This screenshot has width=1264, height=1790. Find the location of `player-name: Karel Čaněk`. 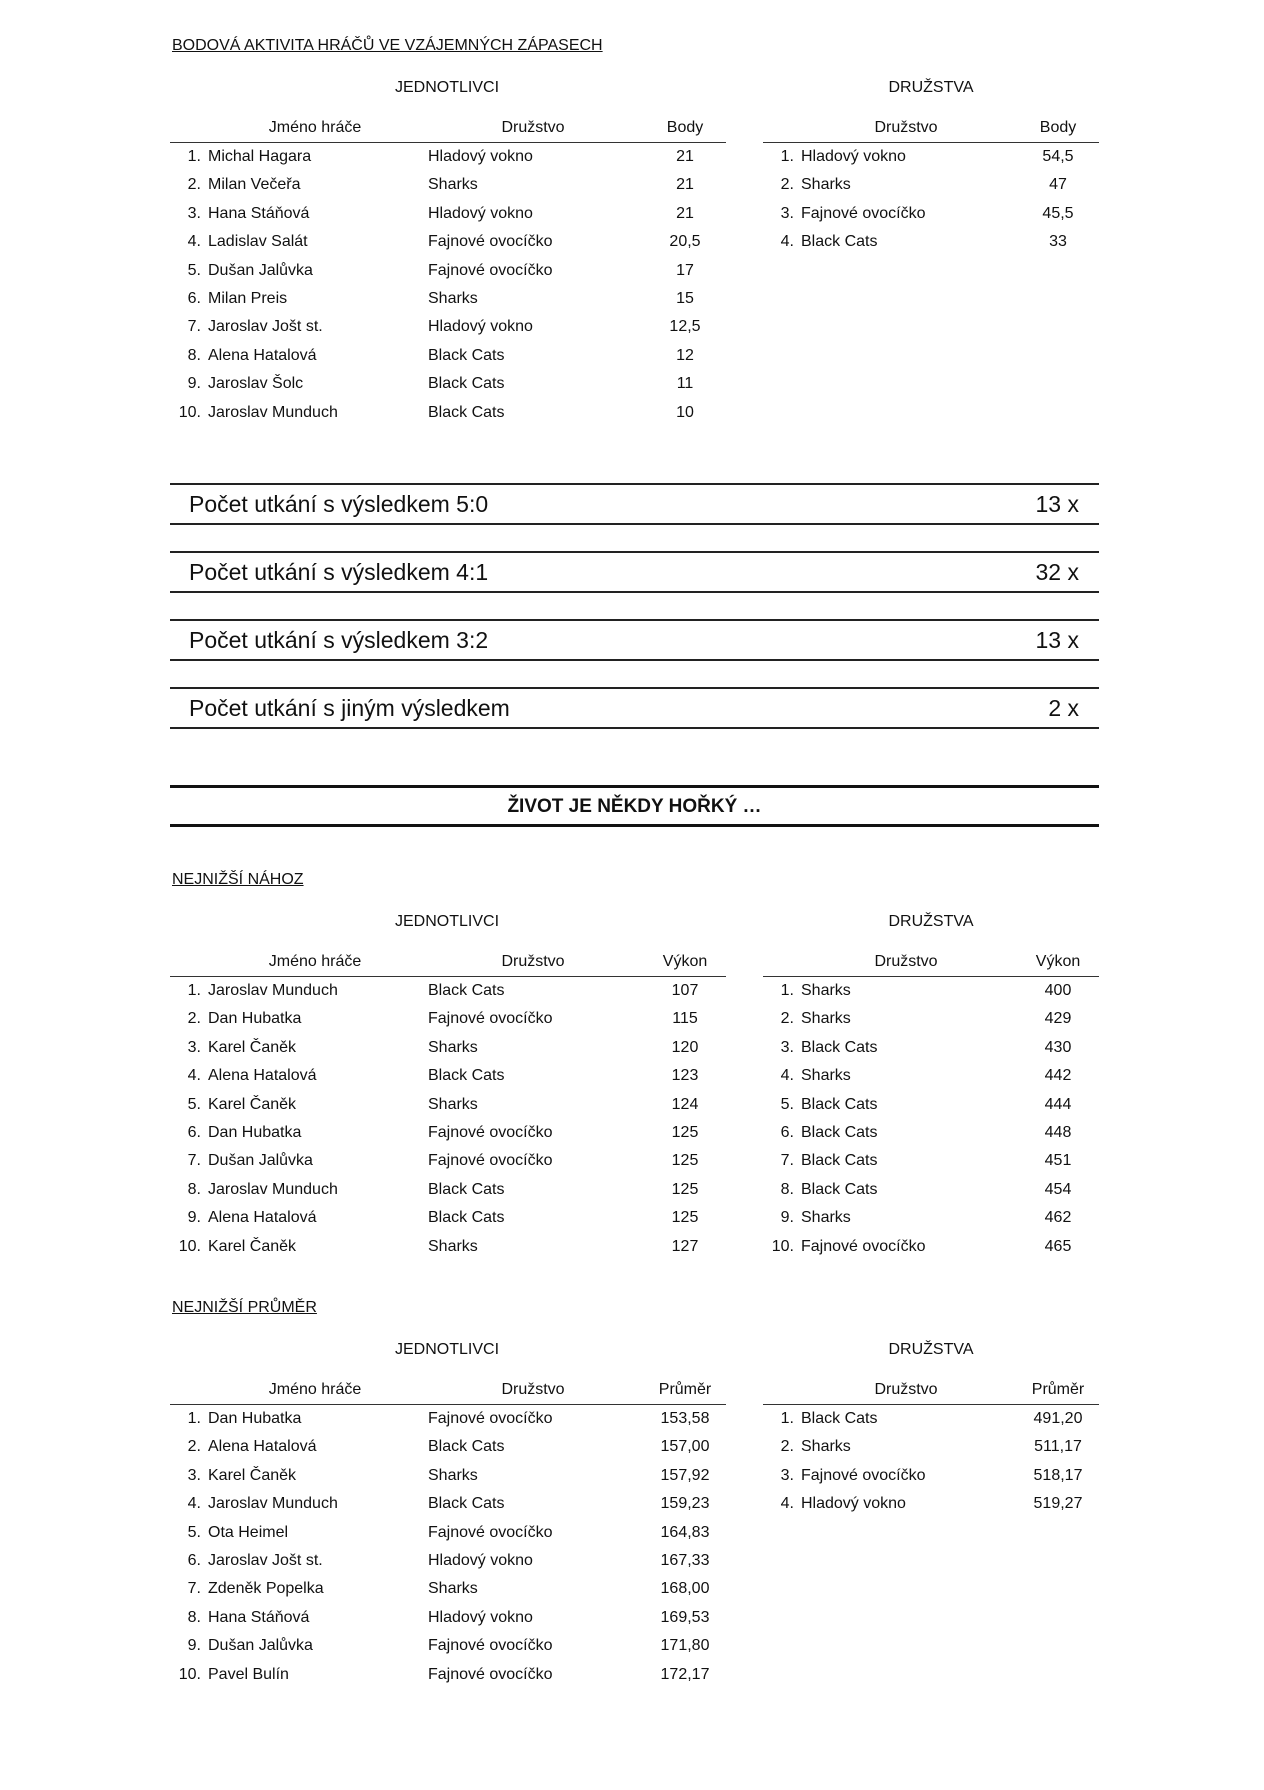

player-name: Karel Čaněk is located at coordinates (252, 1104).